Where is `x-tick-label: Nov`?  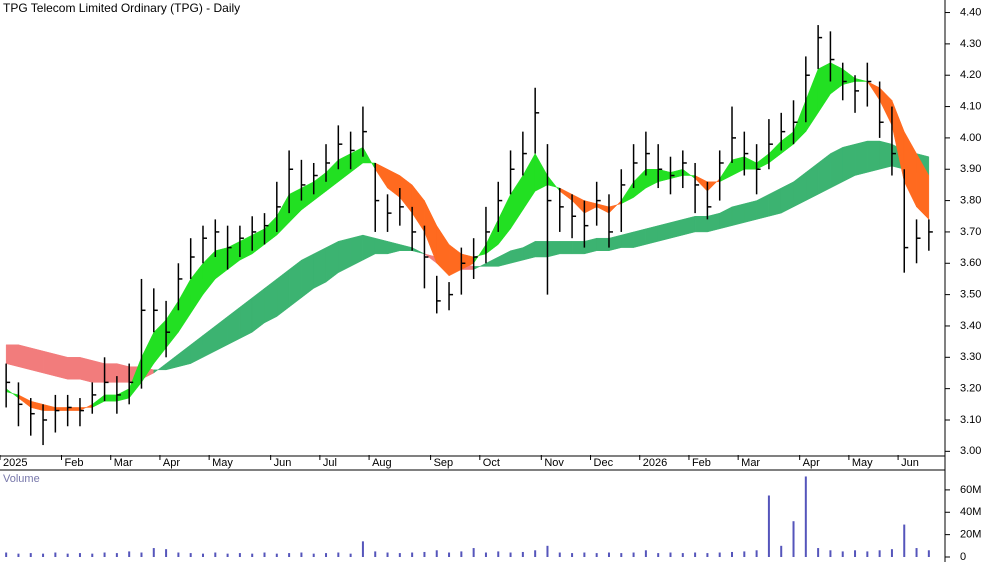
x-tick-label: Nov is located at coordinates (554, 463).